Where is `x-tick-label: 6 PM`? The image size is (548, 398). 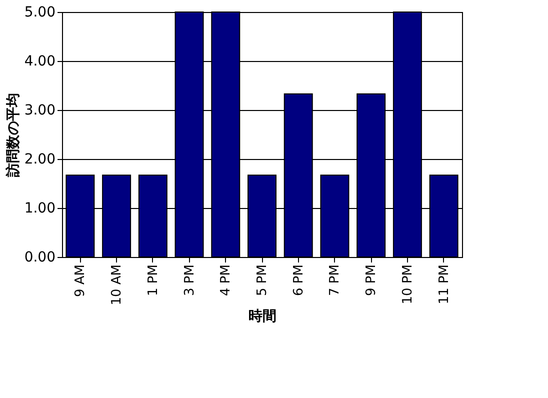
x-tick-label: 6 PM is located at coordinates (298, 280).